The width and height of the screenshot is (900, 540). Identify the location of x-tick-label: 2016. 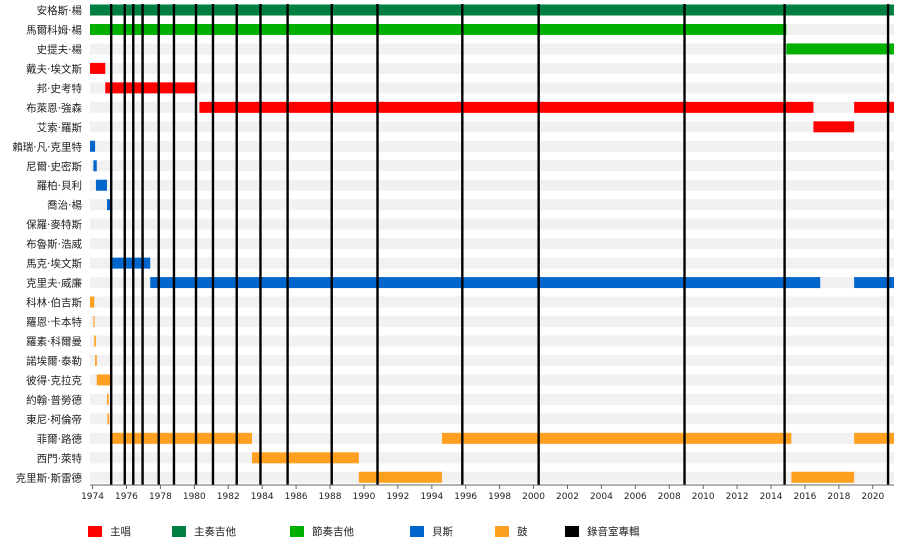
(804, 497).